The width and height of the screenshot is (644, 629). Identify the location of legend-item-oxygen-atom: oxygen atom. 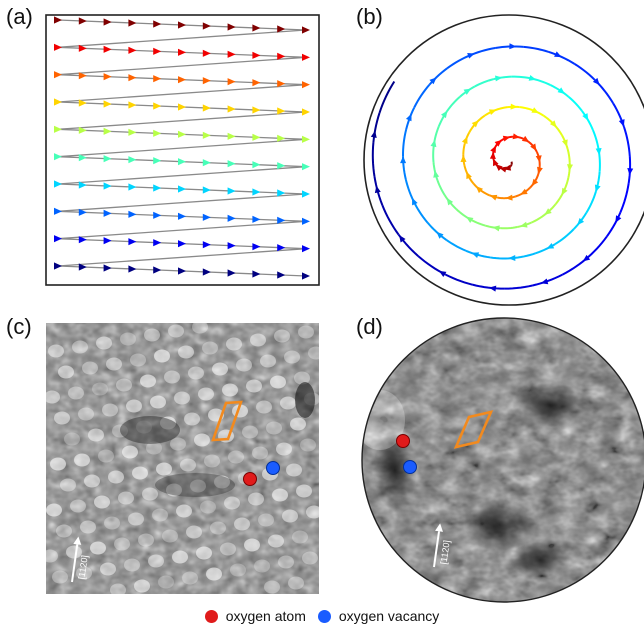
(255, 616).